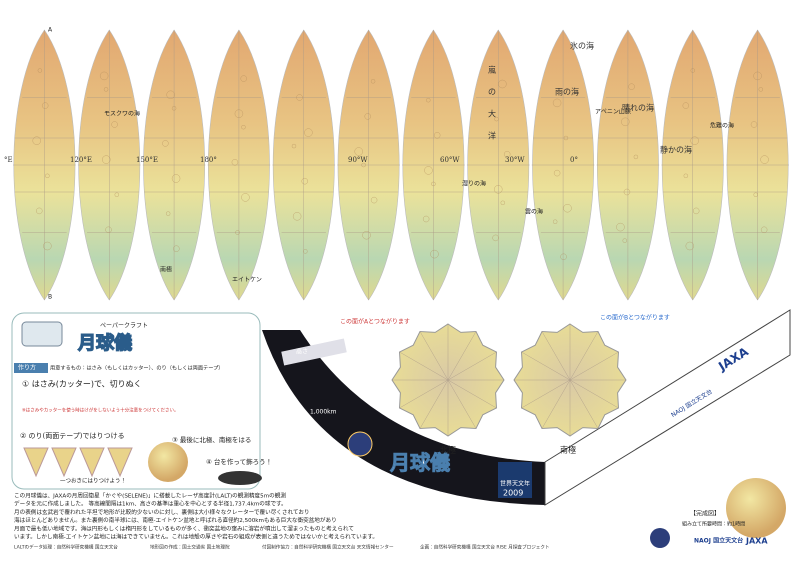  Describe the element at coordinates (42, 334) in the screenshot. I see `telescope-icon` at that location.